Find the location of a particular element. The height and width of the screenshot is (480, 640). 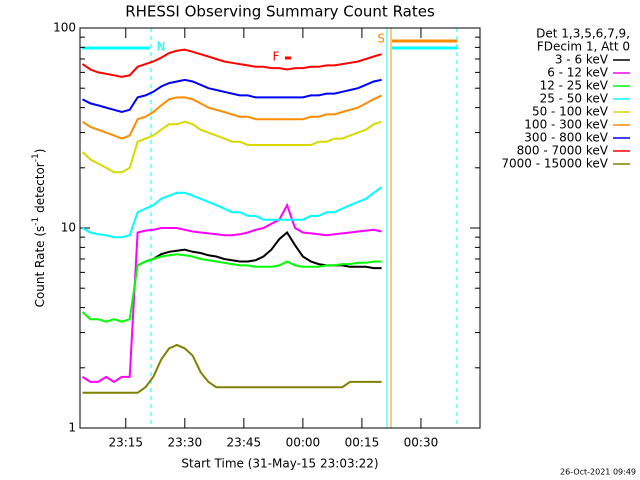

annotation: S is located at coordinates (381, 39).